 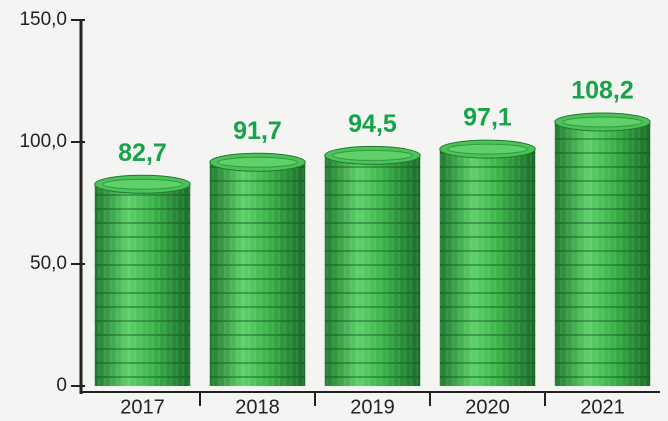 What do you see at coordinates (257, 407) in the screenshot?
I see `x-tick-label: 2018` at bounding box center [257, 407].